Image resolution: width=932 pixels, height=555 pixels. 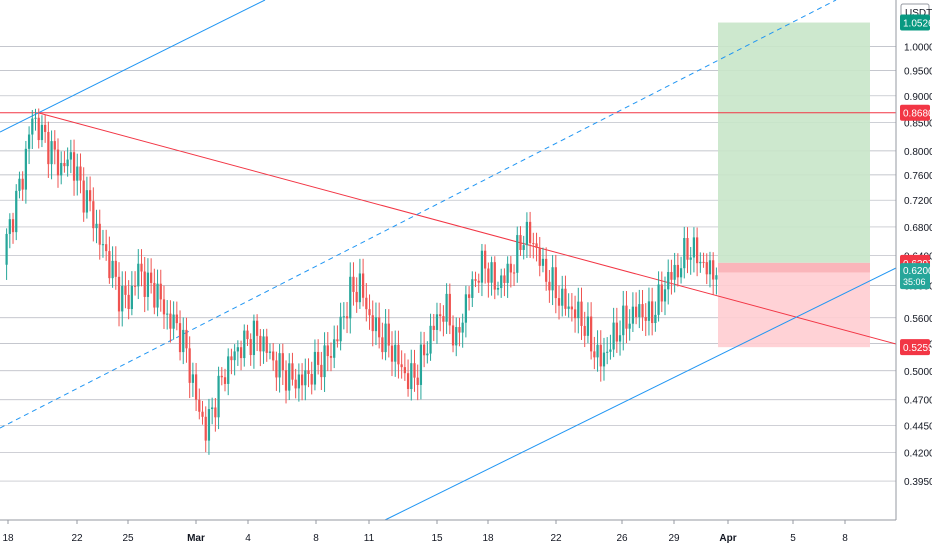 What do you see at coordinates (437, 538) in the screenshot?
I see `x-tick-label: 15` at bounding box center [437, 538].